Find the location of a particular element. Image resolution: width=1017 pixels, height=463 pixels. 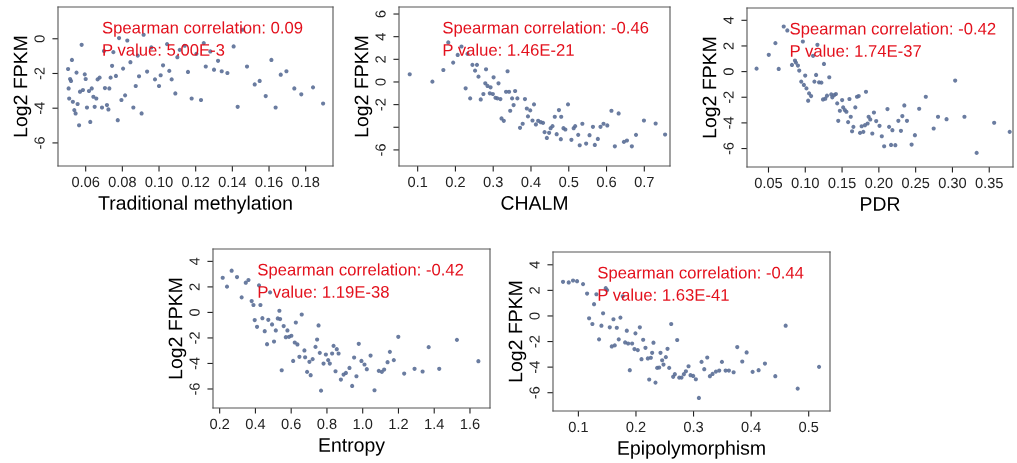

y-tick-label: 6 is located at coordinates (380, 14).